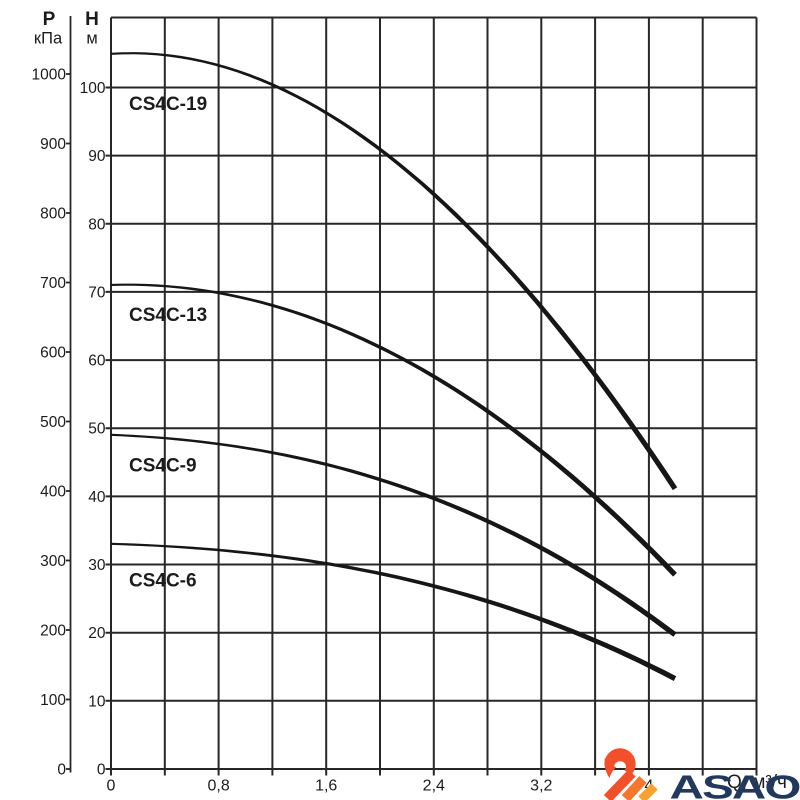 The height and width of the screenshot is (800, 800). What do you see at coordinates (218, 786) in the screenshot?
I see `svg-text: 0,8` at bounding box center [218, 786].